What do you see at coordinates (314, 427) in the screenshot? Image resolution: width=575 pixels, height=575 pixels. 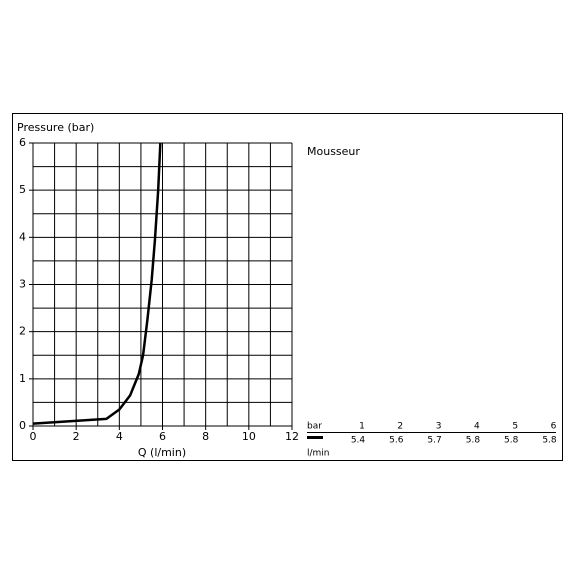 I see `table-row-label: bar` at bounding box center [314, 427].